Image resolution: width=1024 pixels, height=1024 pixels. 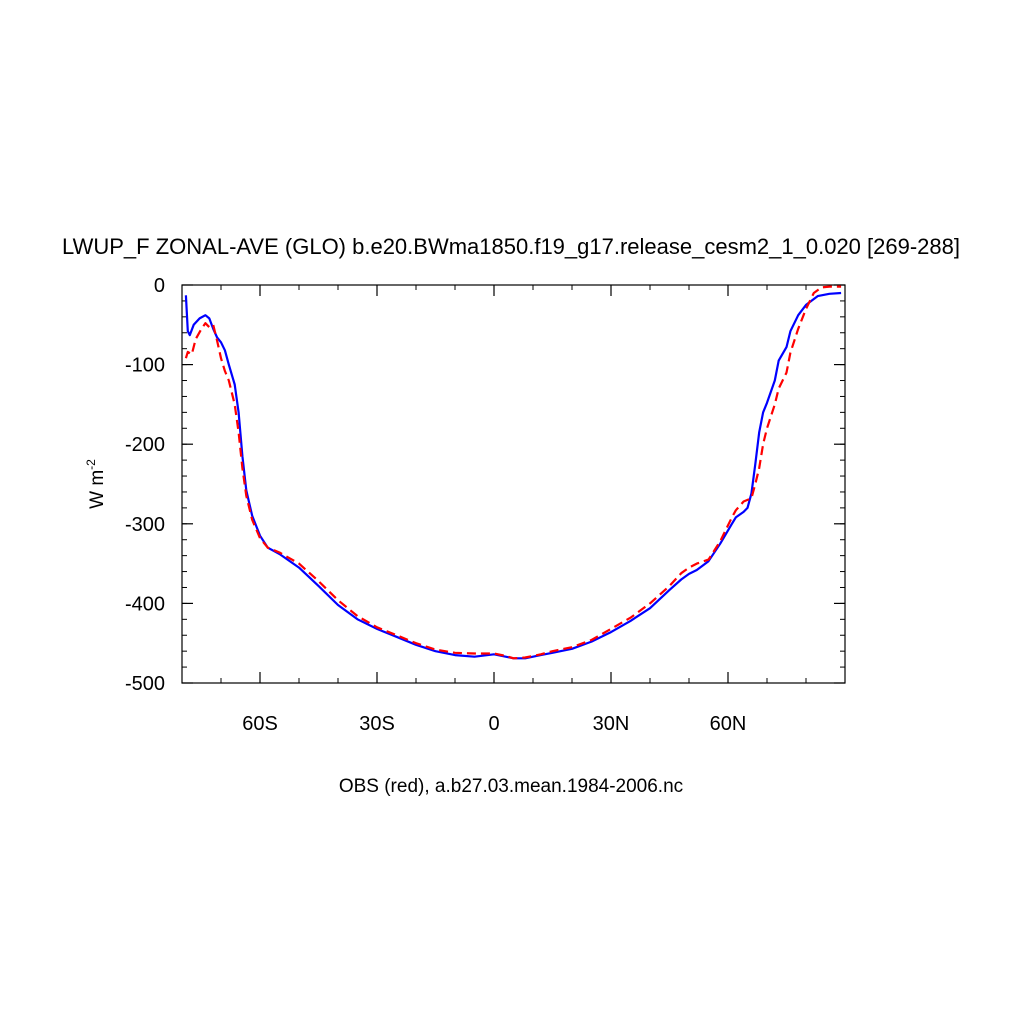 What do you see at coordinates (611, 724) in the screenshot?
I see `x-tick-label: 30N` at bounding box center [611, 724].